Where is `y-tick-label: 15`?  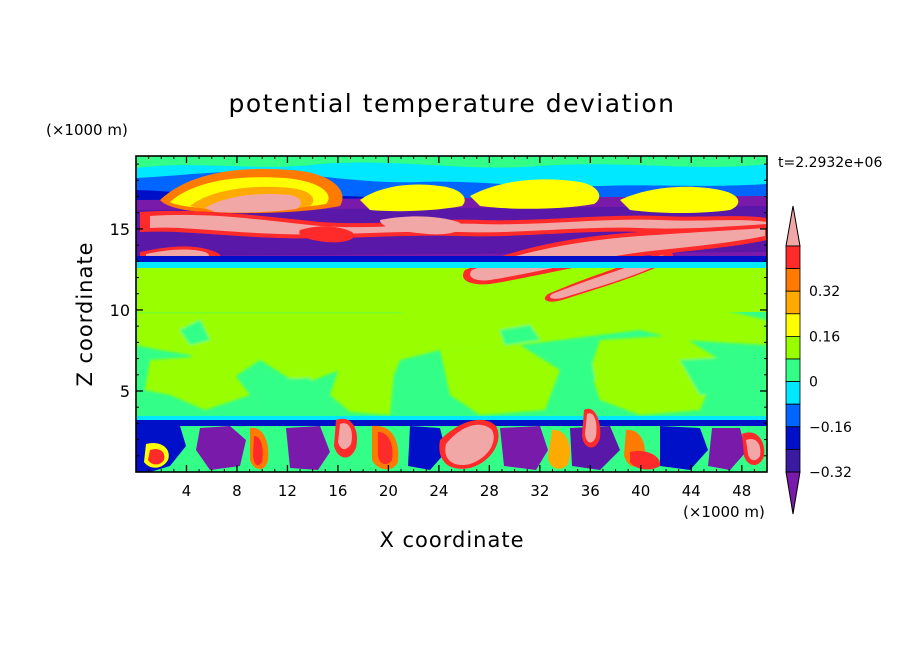 y-tick-label: 15 is located at coordinates (120, 229).